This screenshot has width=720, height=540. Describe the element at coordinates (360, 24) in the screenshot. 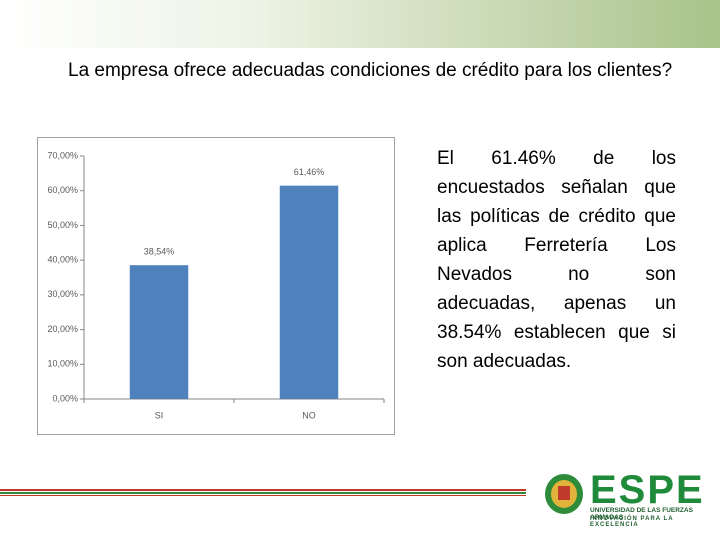

I see `top-banner` at that location.